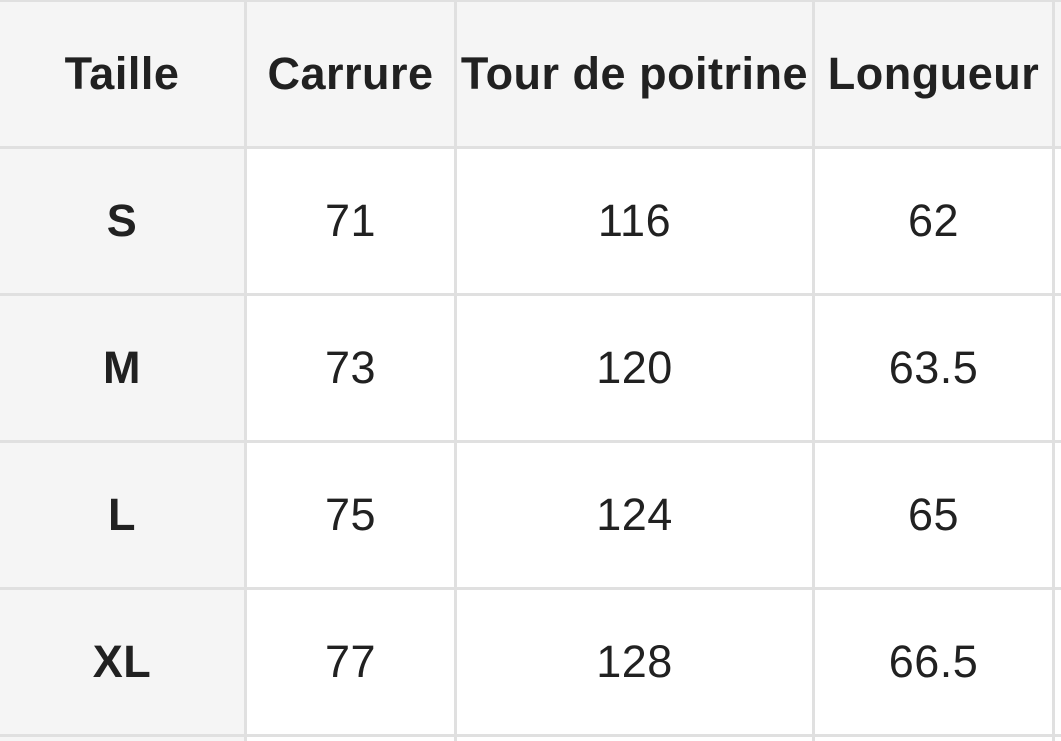  What do you see at coordinates (935, 369) in the screenshot?
I see `cell-m-longueur: 63.5` at bounding box center [935, 369].